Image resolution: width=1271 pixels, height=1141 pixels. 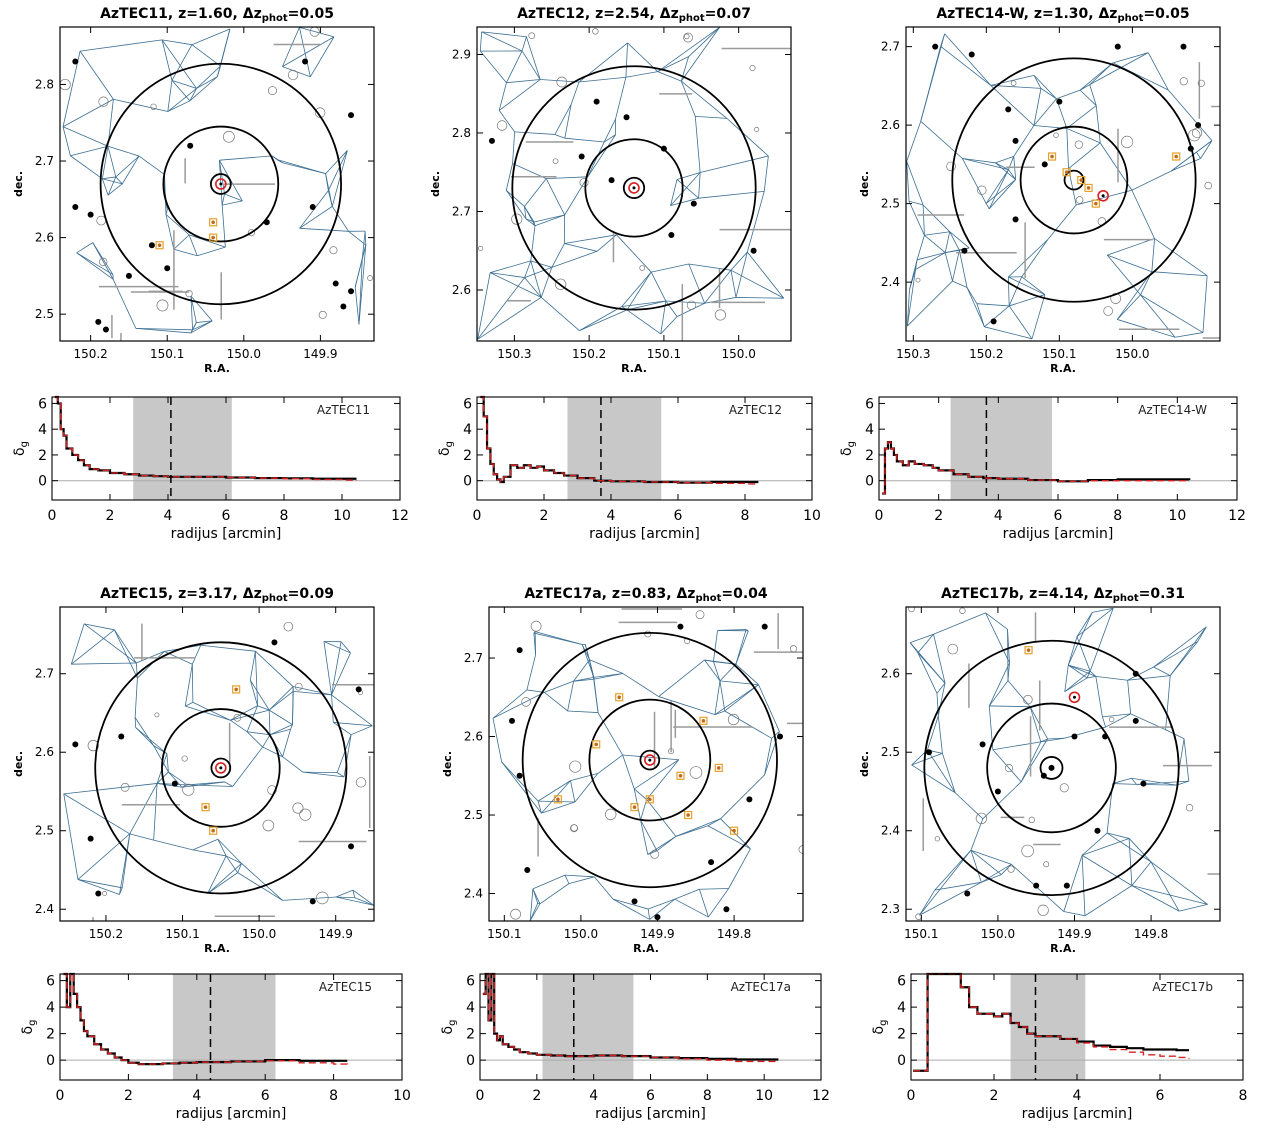 I want to click on x-tick-label: 8, so click(x=333, y=1096).